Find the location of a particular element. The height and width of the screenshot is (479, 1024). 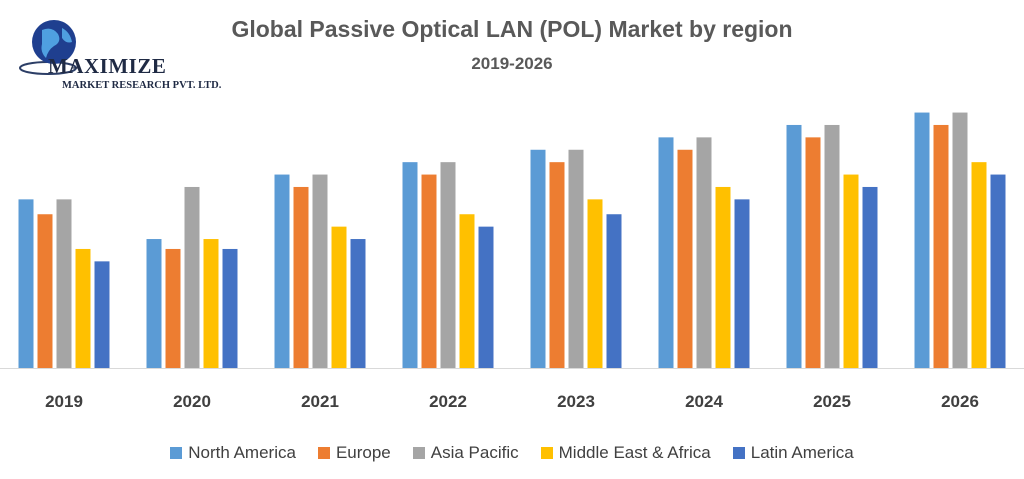

legend-item: Latin America is located at coordinates (793, 453).